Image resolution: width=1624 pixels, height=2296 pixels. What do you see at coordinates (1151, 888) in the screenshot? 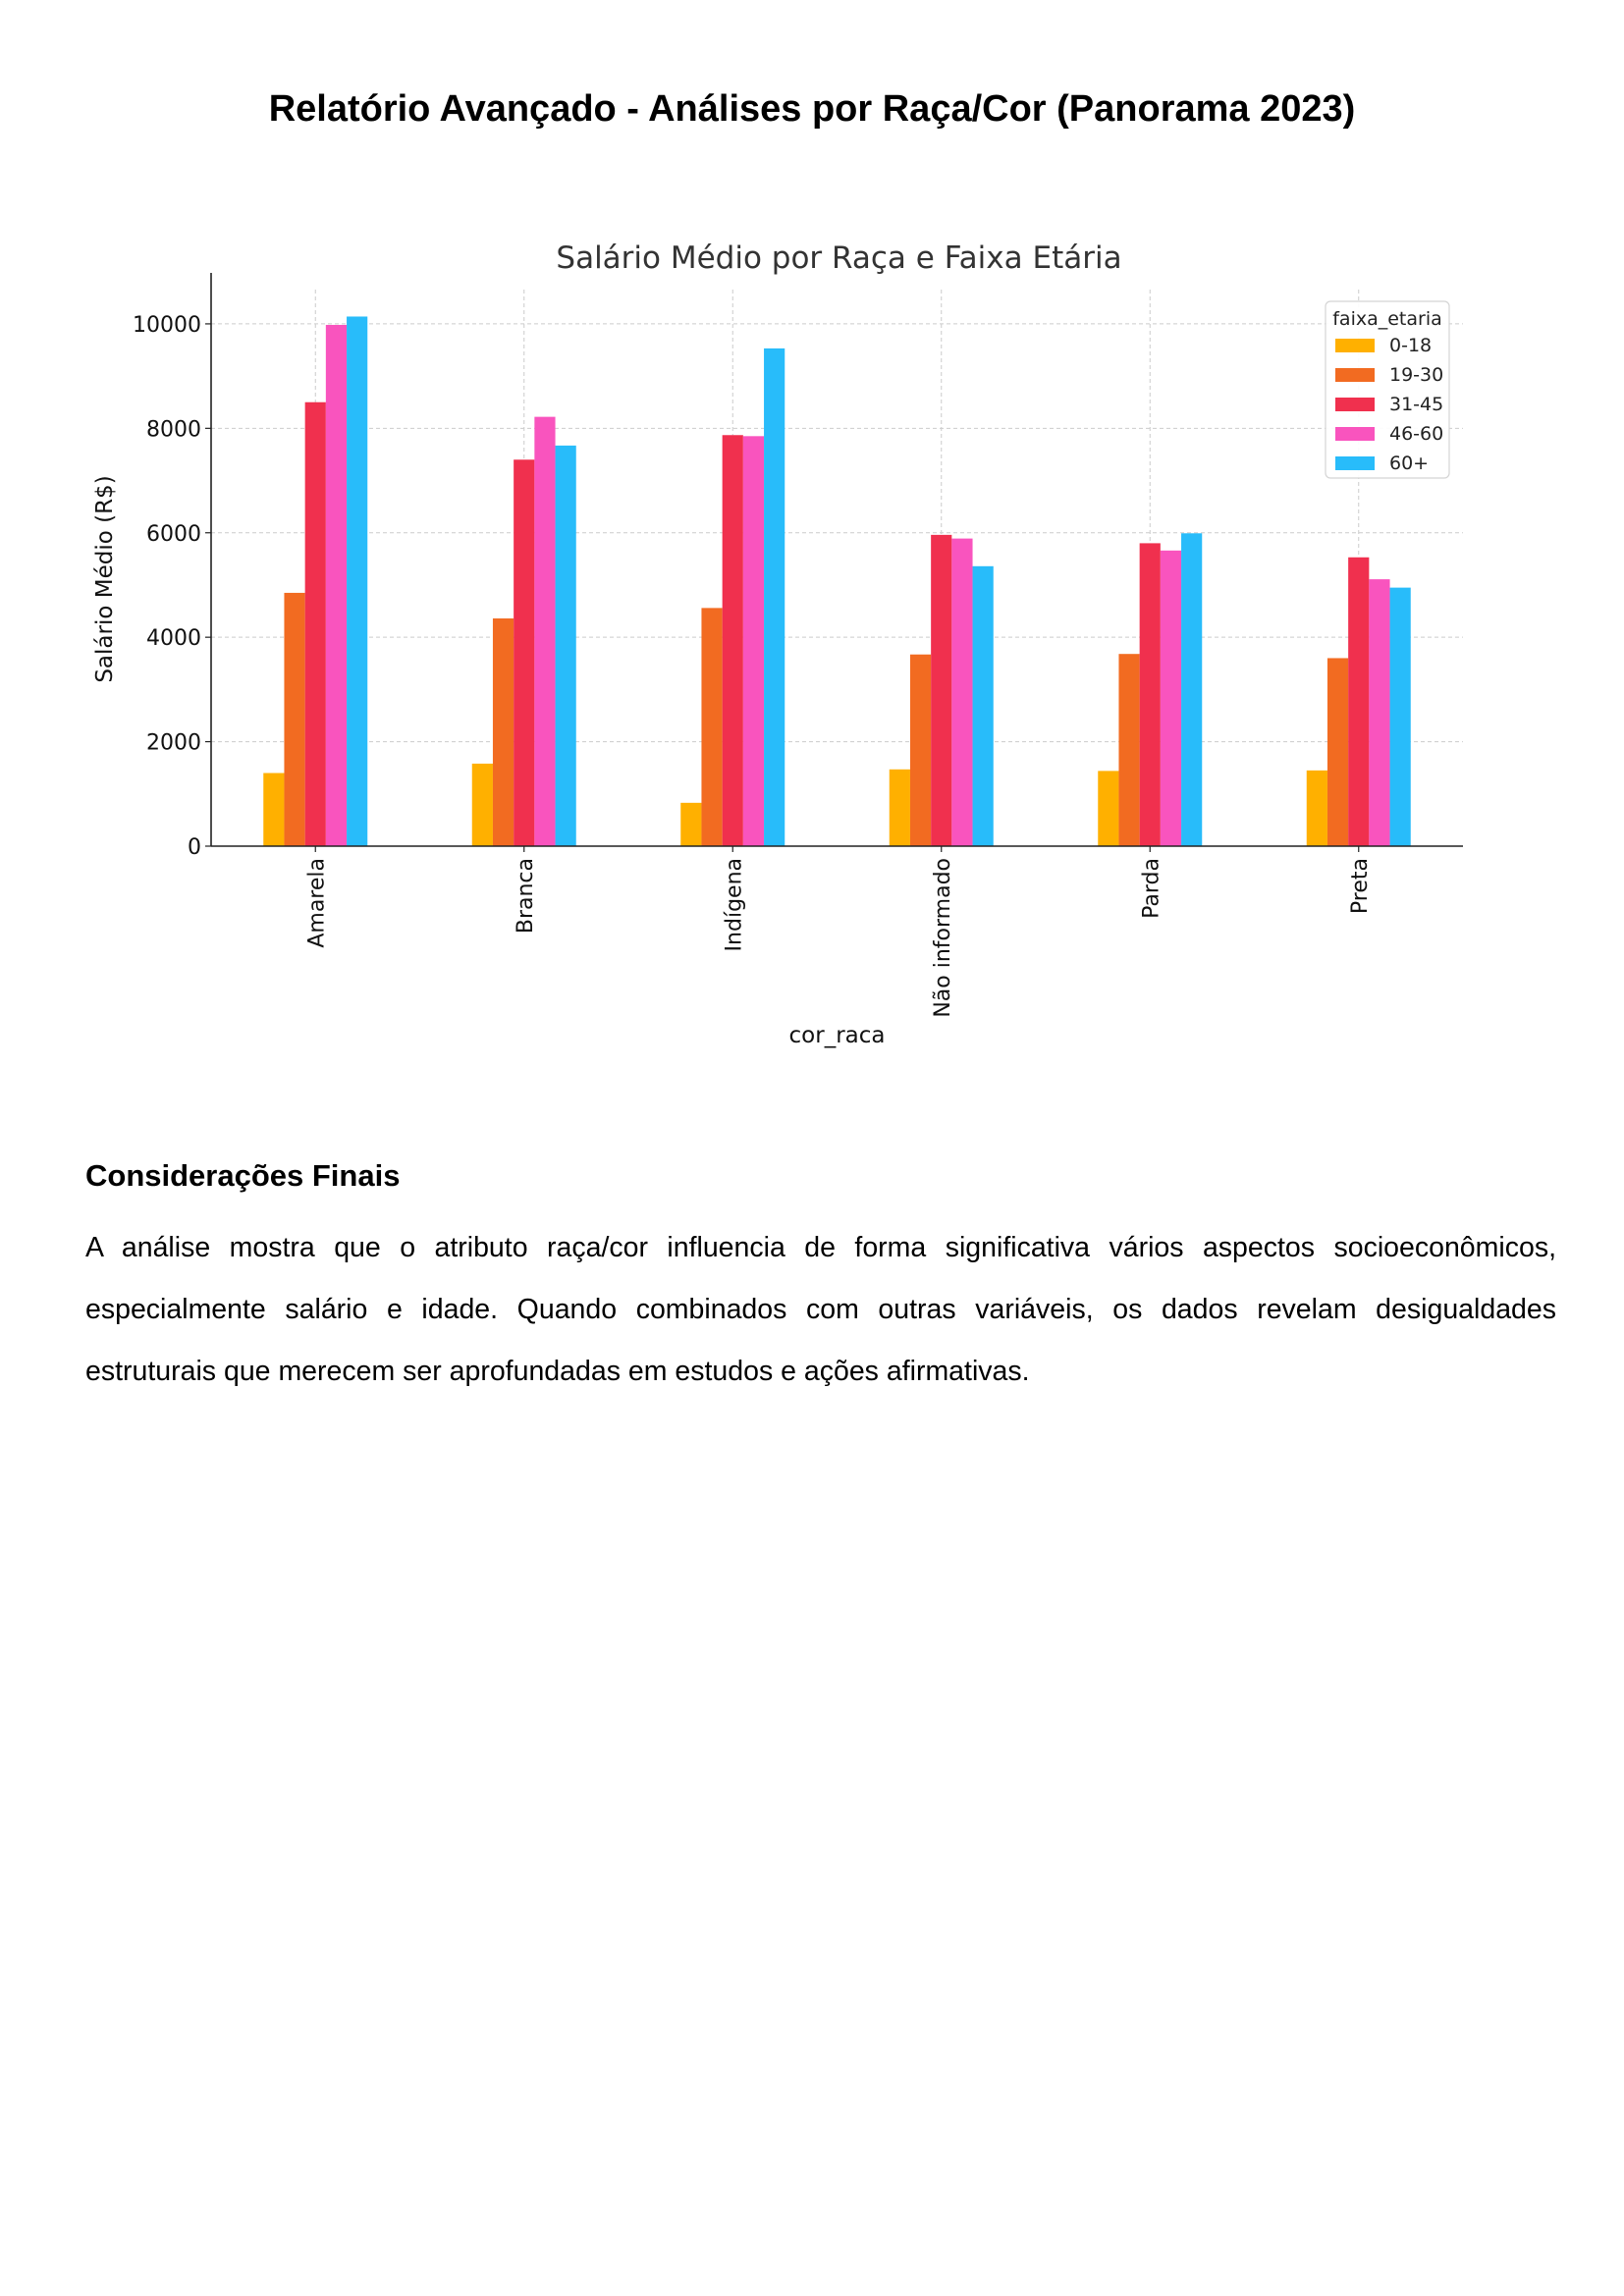
I see `x-tick-label: Parda` at bounding box center [1151, 888].